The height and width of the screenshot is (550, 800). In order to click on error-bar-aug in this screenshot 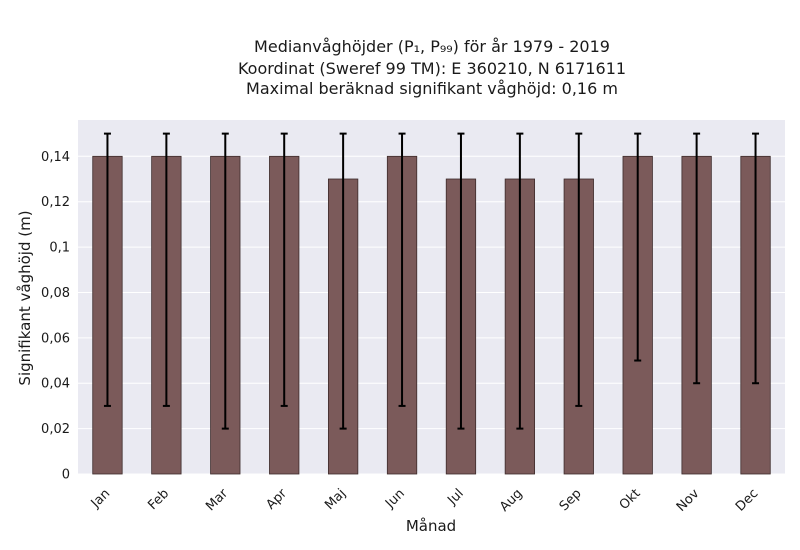, I will do `click(520, 281)`.